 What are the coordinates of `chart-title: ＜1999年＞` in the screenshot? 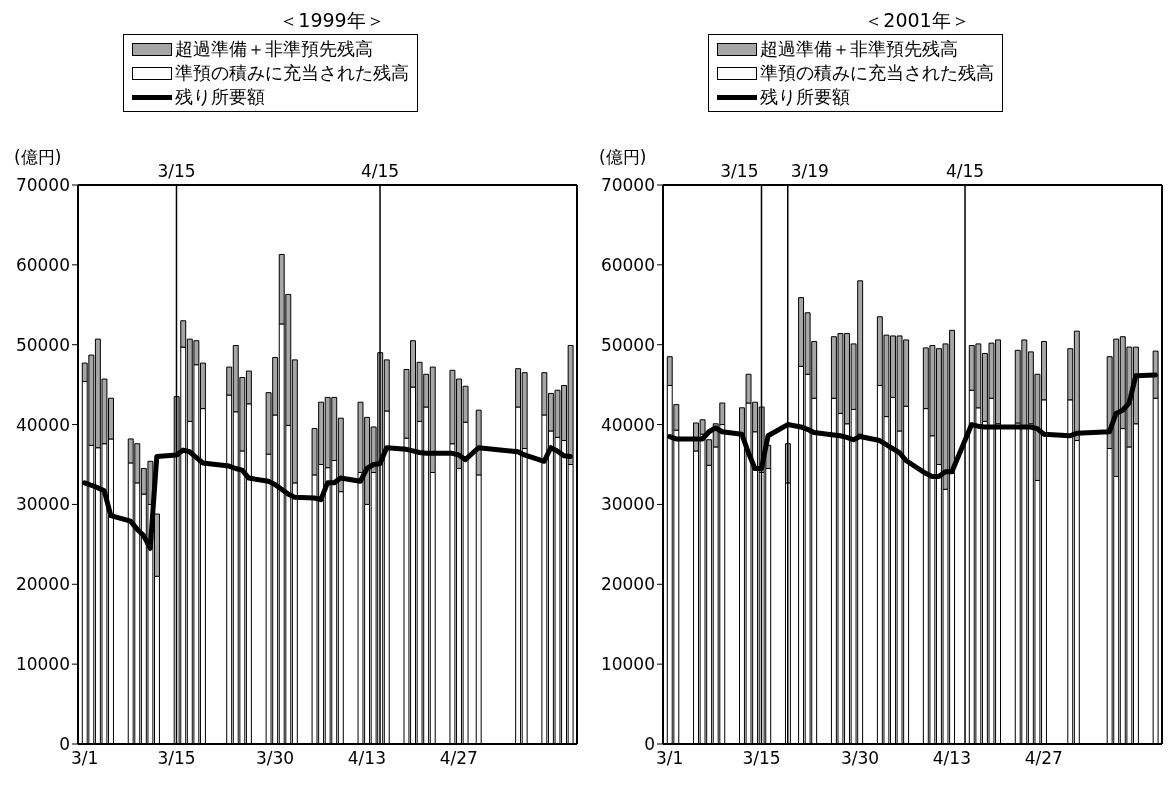 It's located at (332, 20).